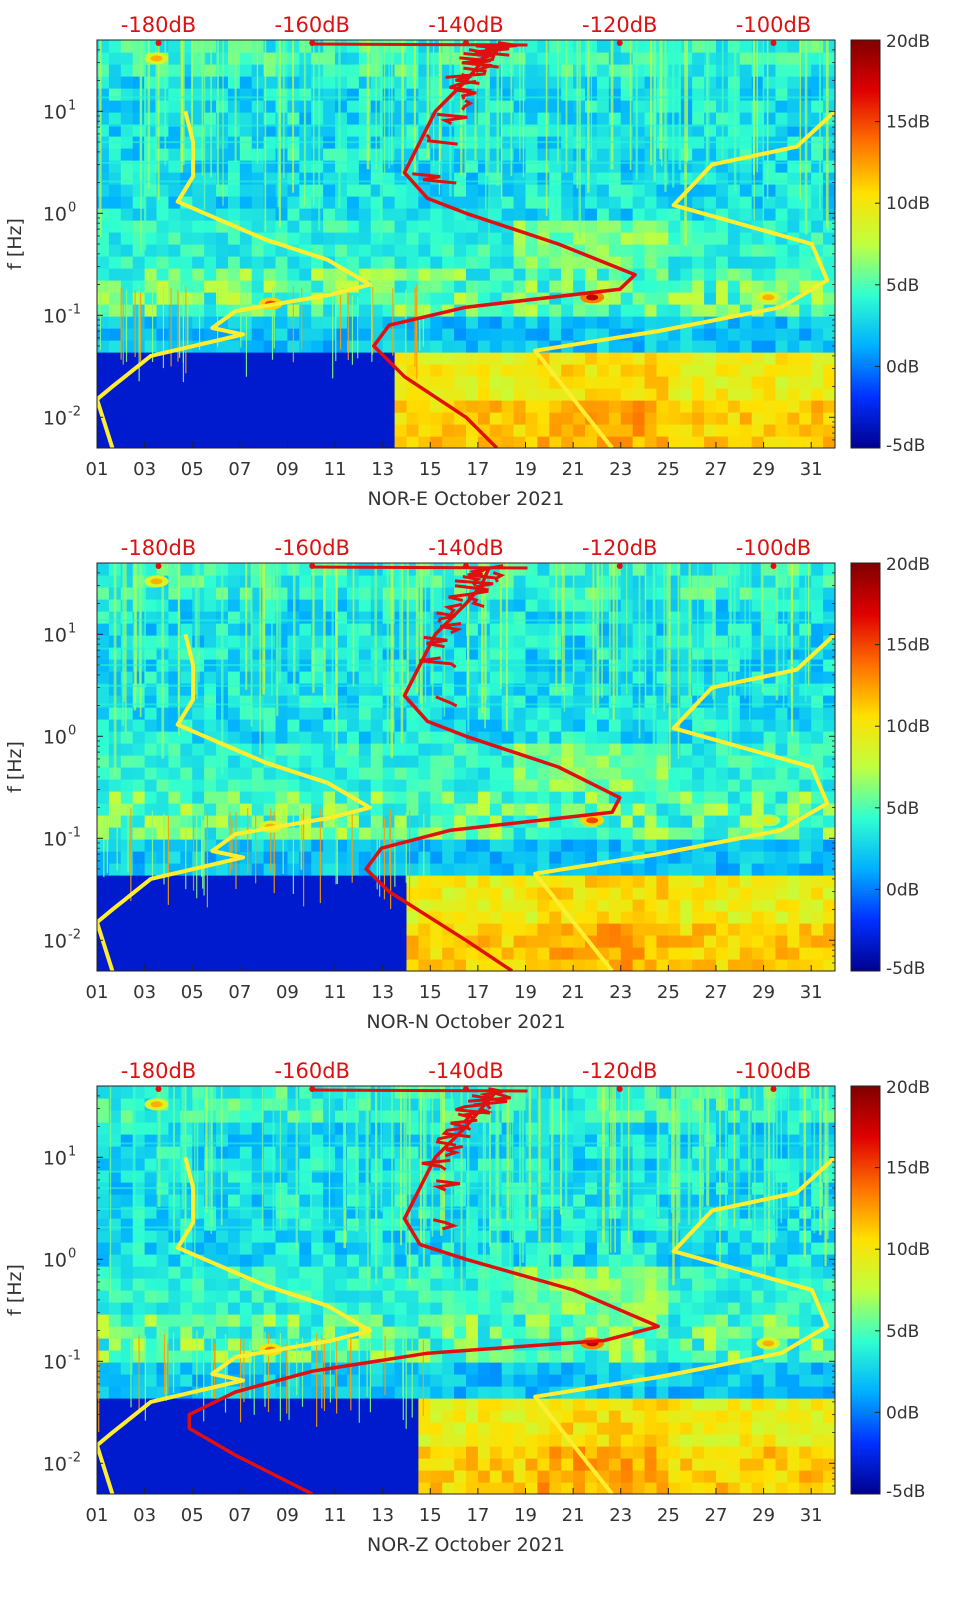  What do you see at coordinates (525, 992) in the screenshot?
I see `x-tick-label: 19` at bounding box center [525, 992].